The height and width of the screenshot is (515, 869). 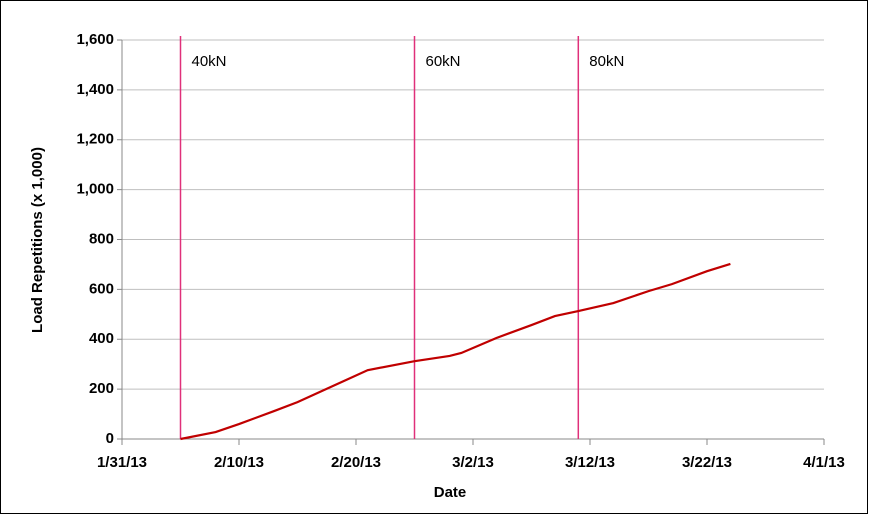 I want to click on x-tick-label: 4/1/13, so click(x=824, y=462).